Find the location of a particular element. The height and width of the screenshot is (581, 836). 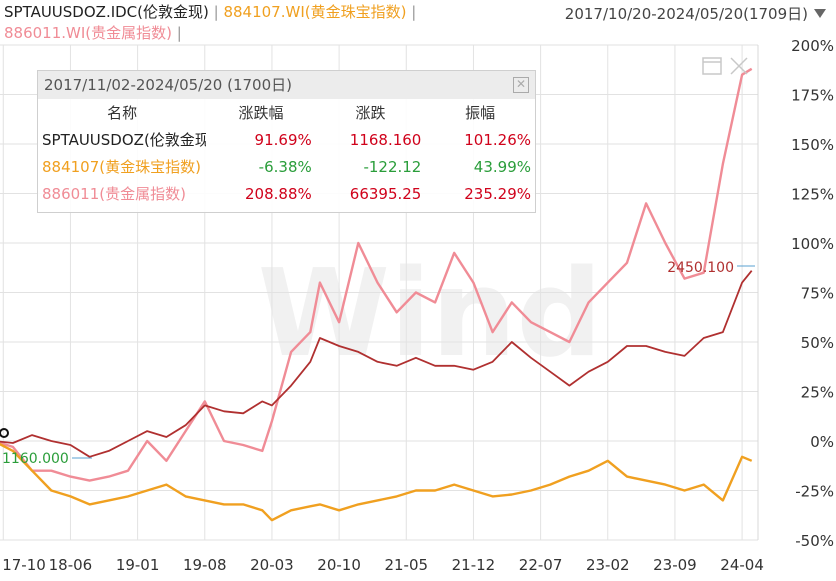

column-header-name: 名称 is located at coordinates (122, 113).